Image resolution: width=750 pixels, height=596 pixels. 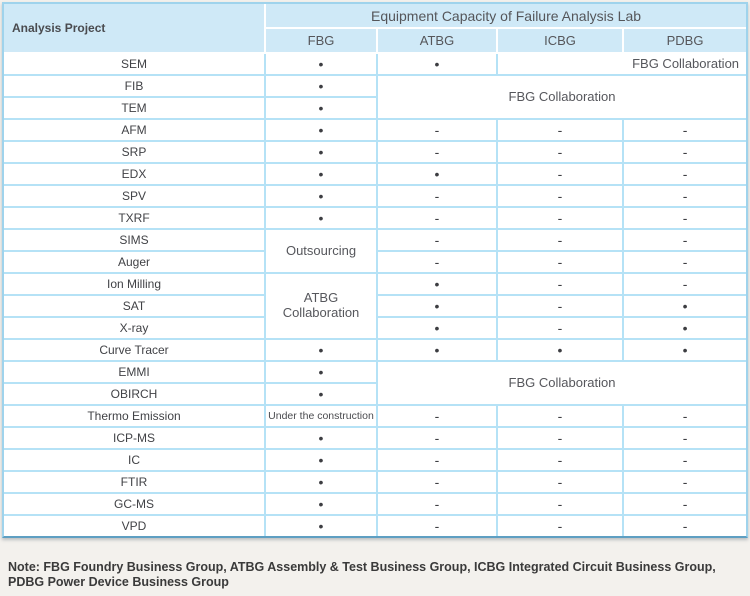 What do you see at coordinates (135, 285) in the screenshot?
I see `row-label: Ion Milling` at bounding box center [135, 285].